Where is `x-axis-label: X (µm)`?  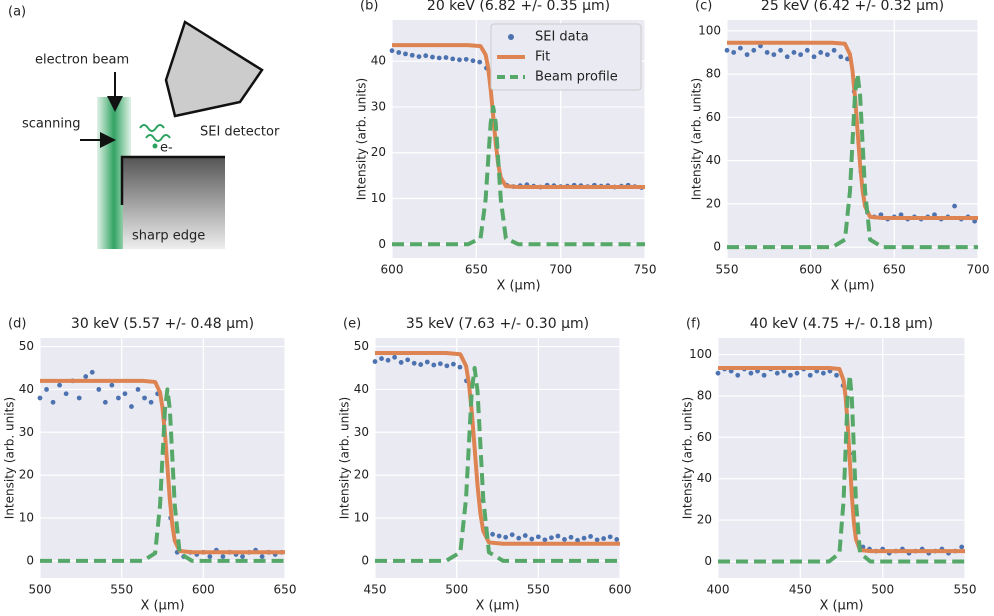
x-axis-label: X (µm) is located at coordinates (841, 606).